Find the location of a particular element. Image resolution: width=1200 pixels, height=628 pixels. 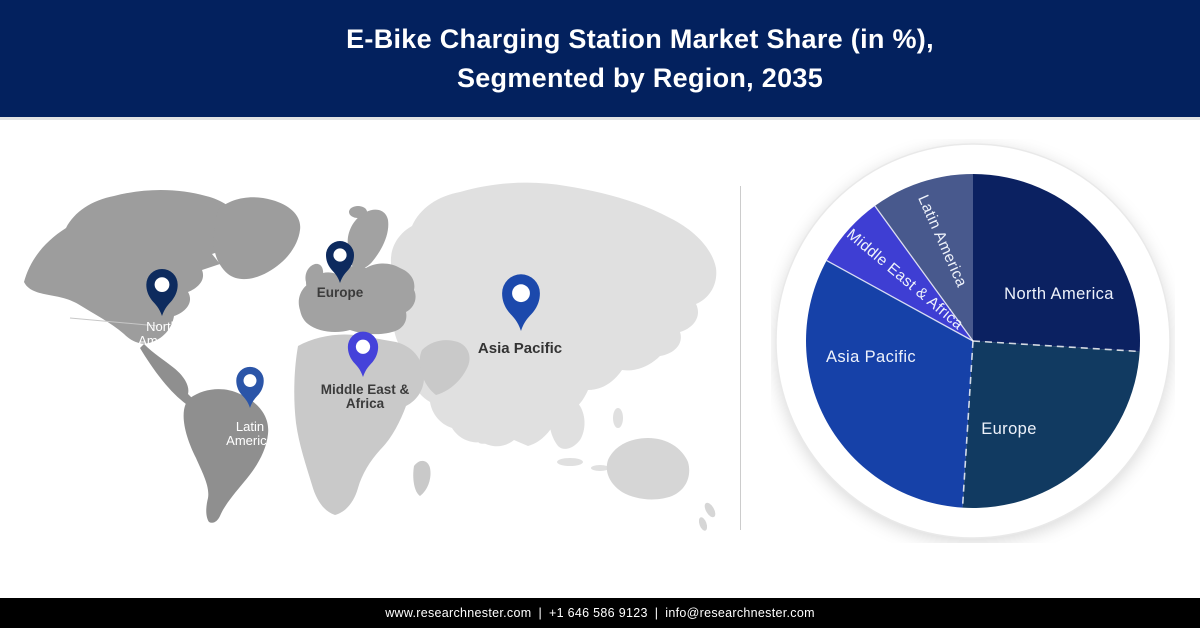

map-pin-middle-east-africa is located at coordinates (363, 354).